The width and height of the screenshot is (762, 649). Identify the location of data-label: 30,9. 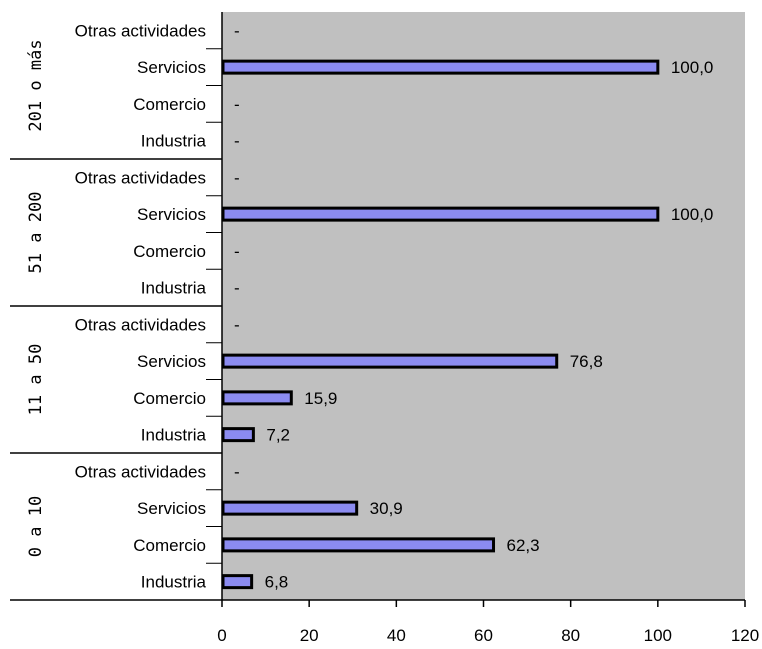
(386, 508).